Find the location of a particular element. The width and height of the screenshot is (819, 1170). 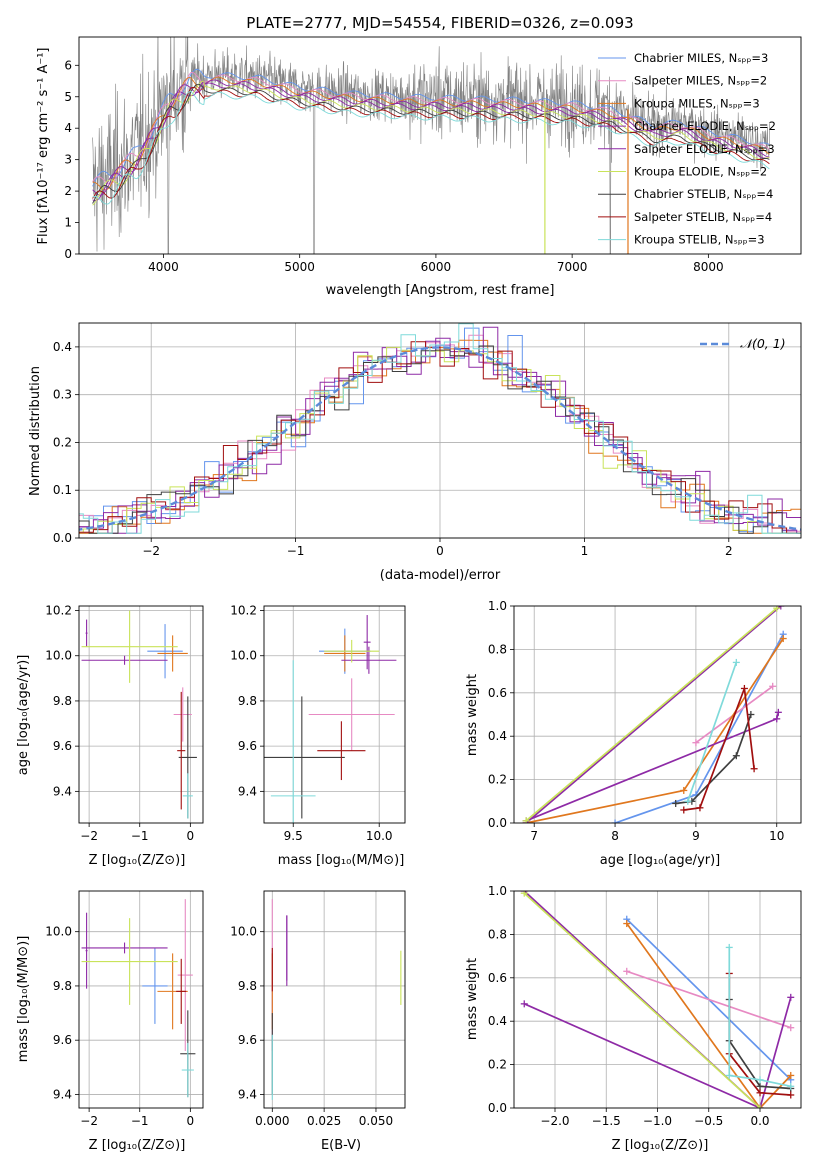

x-tick-label: 9.5 is located at coordinates (293, 836).